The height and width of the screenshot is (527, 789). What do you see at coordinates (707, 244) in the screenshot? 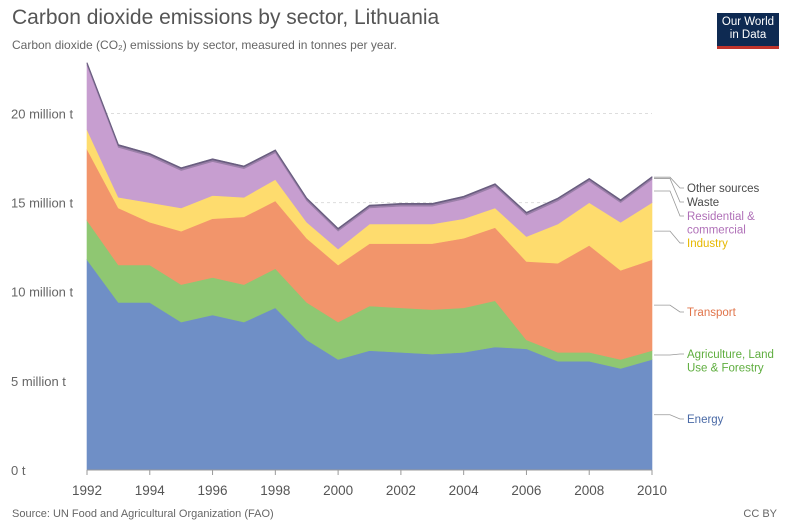
I see `legend-label-industry: Industry` at bounding box center [707, 244].